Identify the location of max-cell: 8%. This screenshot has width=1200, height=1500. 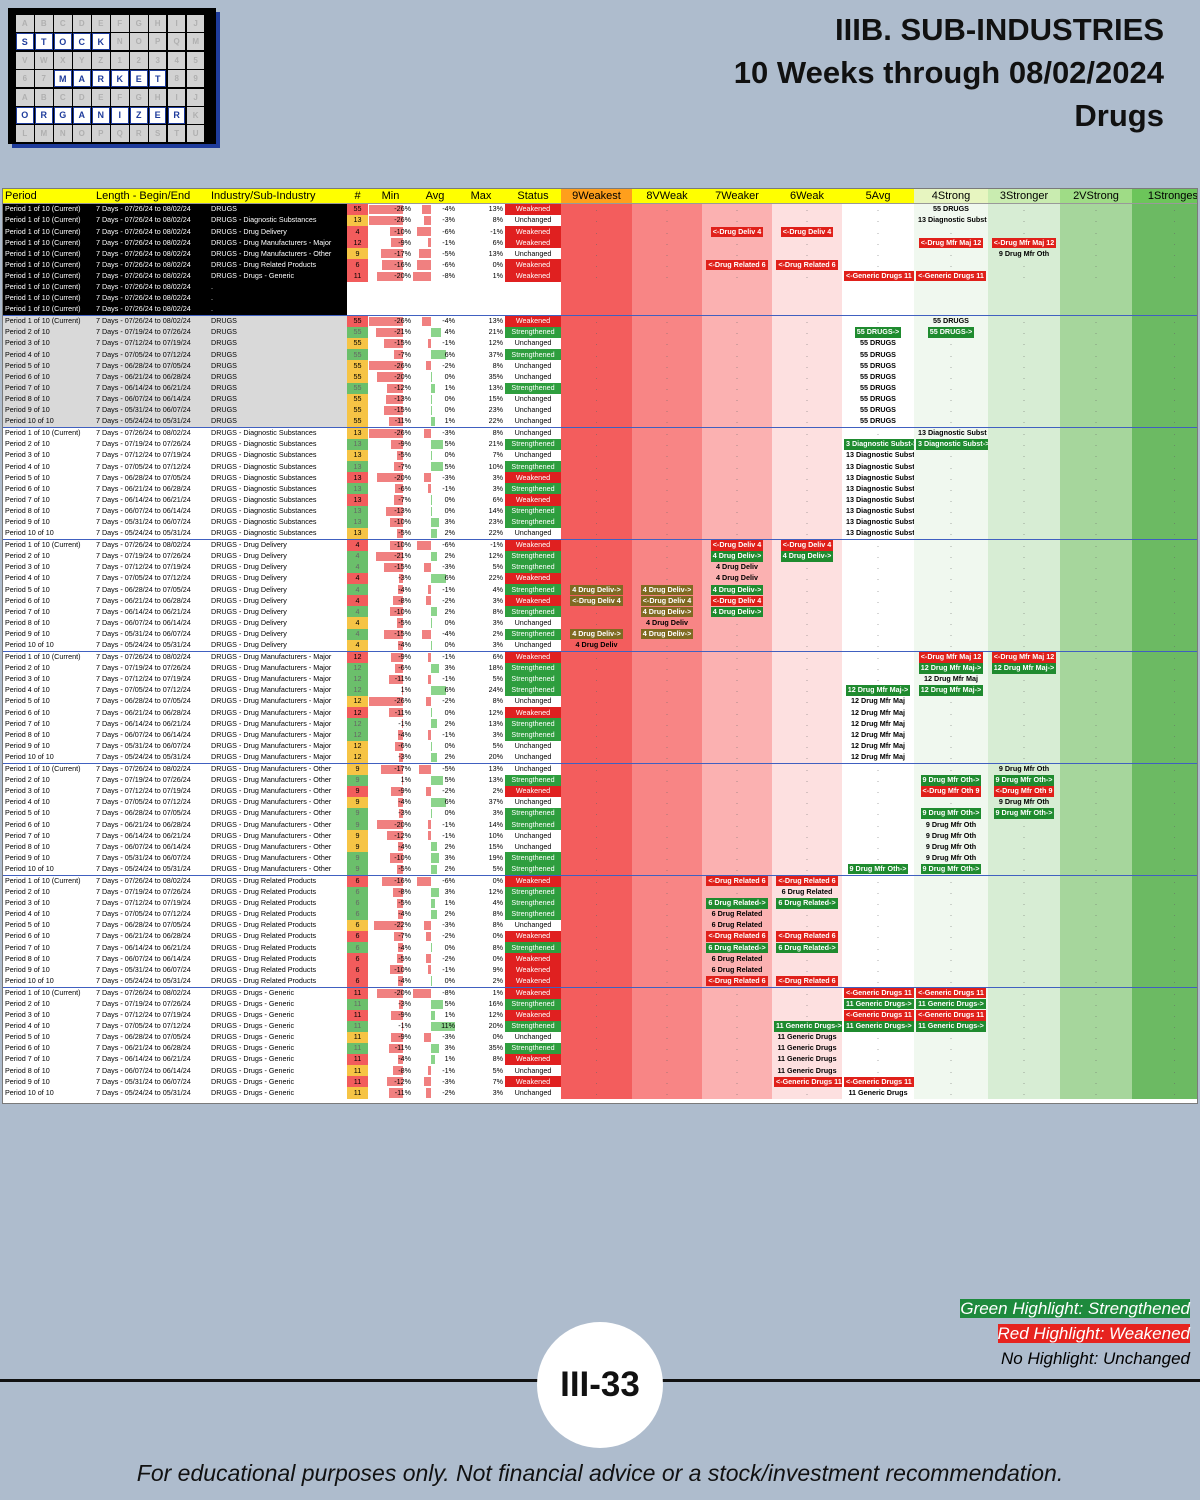
(497, 701).